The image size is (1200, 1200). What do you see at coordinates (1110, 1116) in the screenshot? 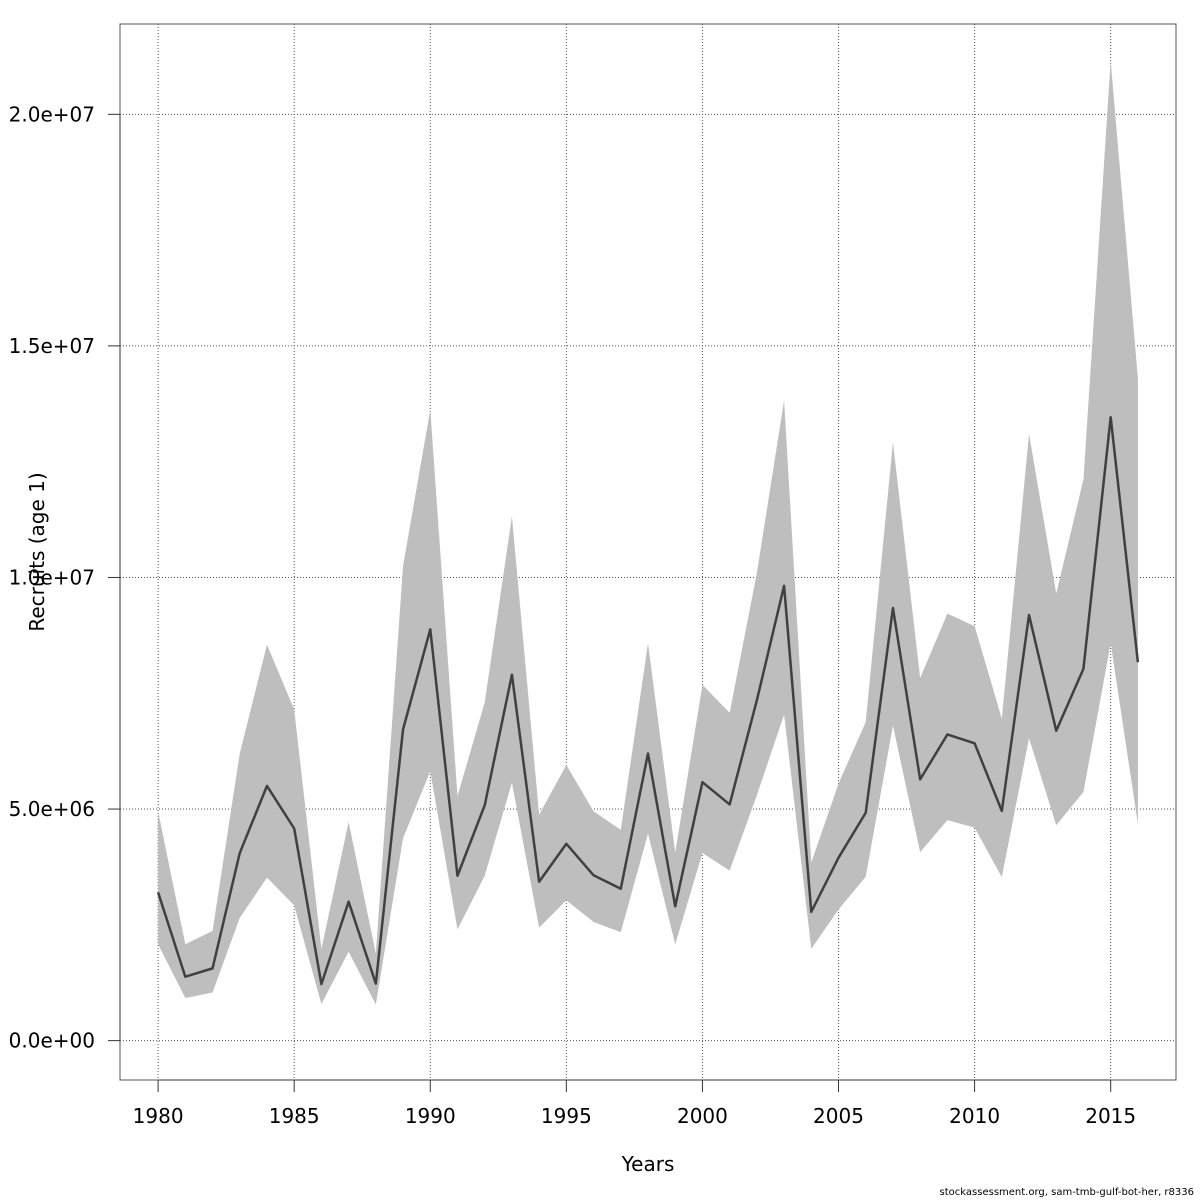
I see `x-tick-label: 2015` at bounding box center [1110, 1116].